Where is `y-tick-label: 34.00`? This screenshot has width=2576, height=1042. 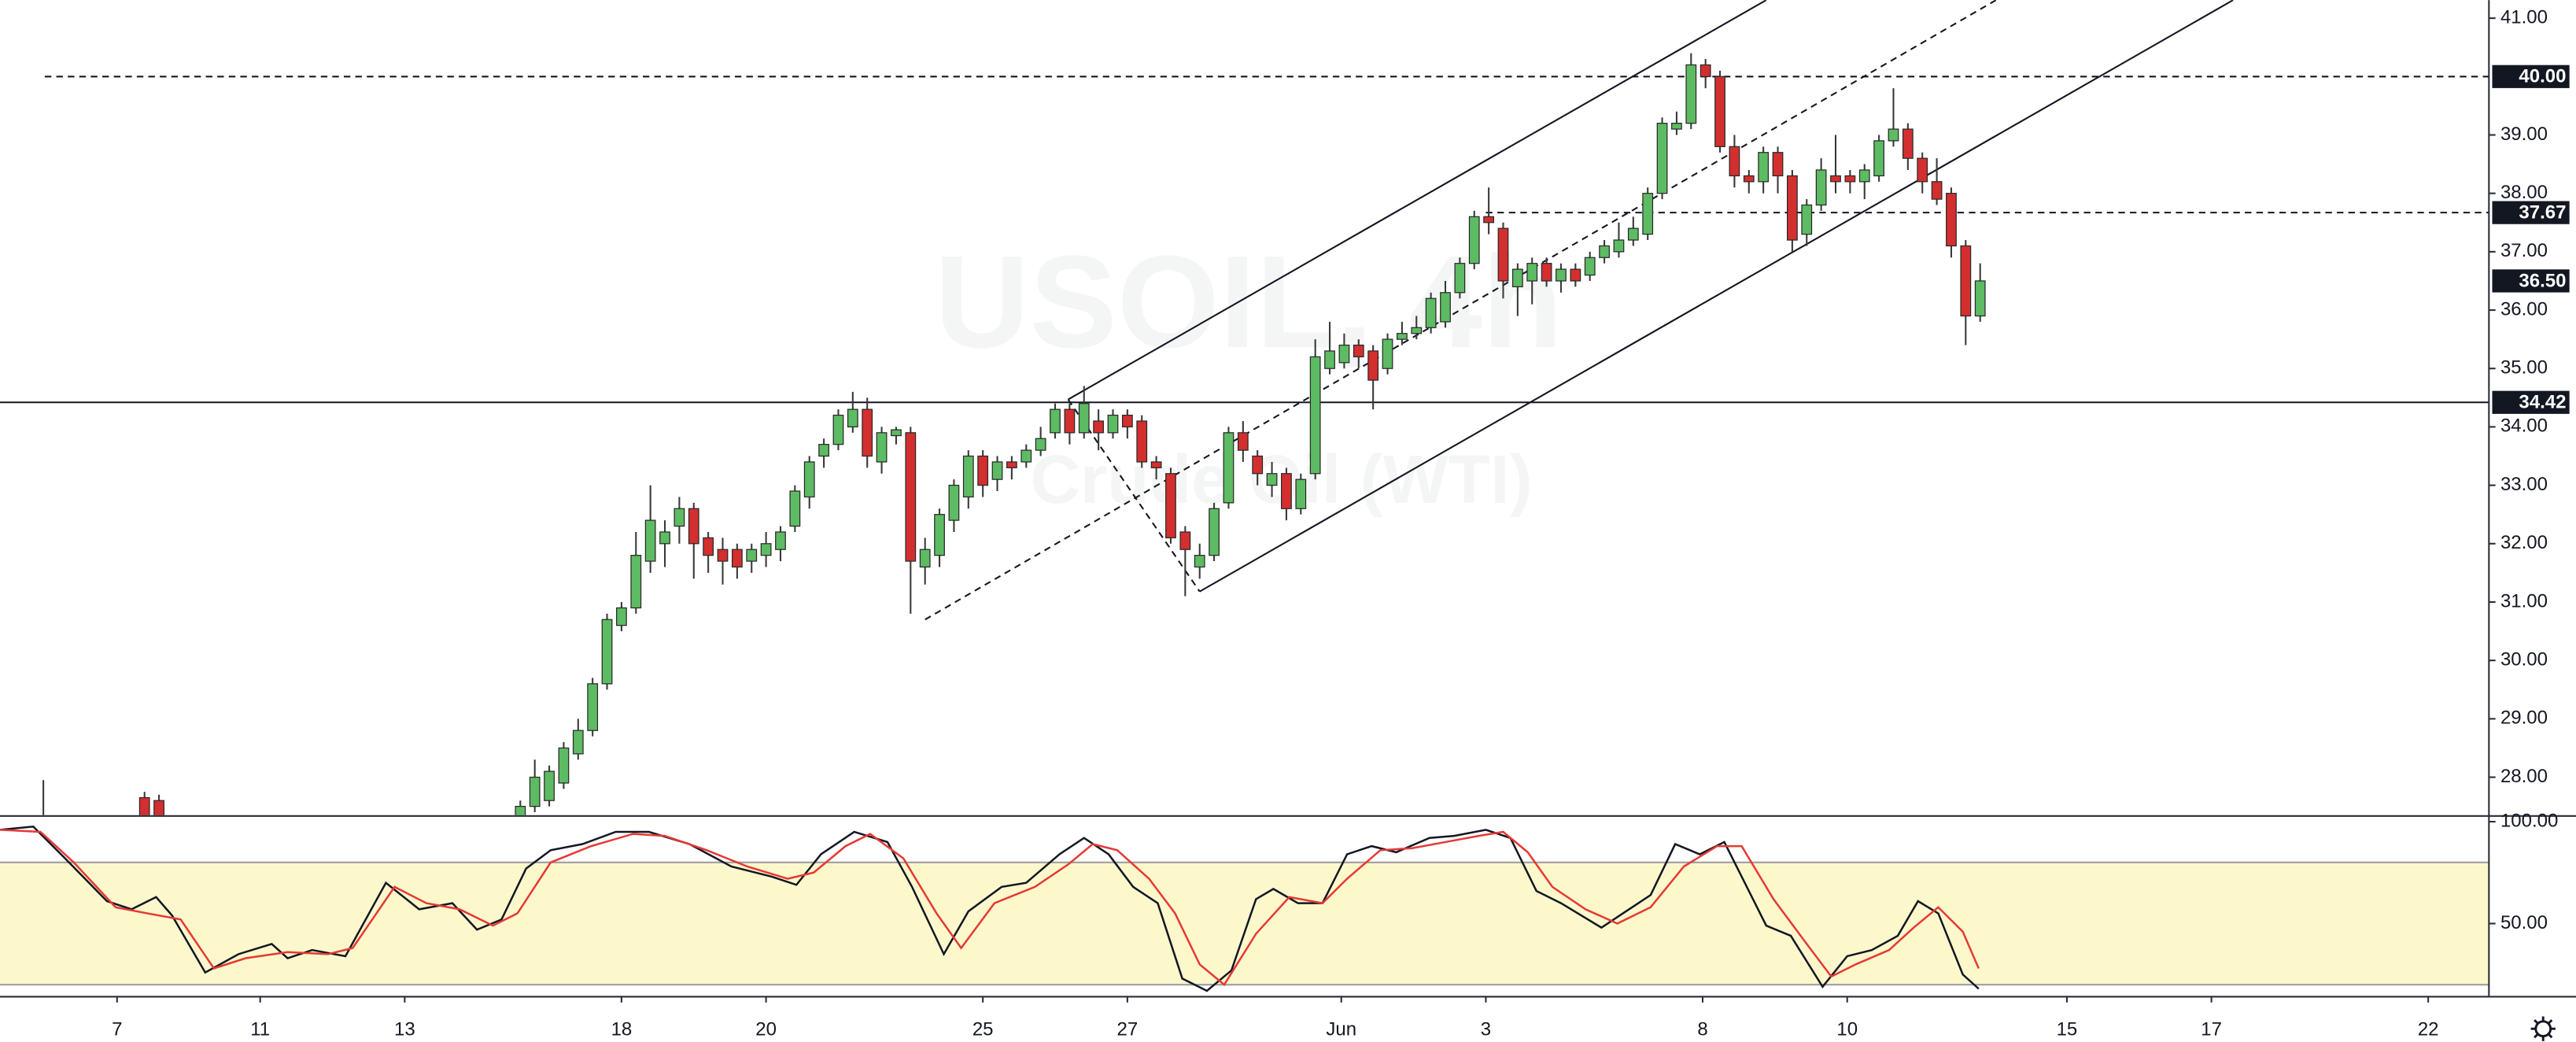
y-tick-label: 34.00 is located at coordinates (2524, 426).